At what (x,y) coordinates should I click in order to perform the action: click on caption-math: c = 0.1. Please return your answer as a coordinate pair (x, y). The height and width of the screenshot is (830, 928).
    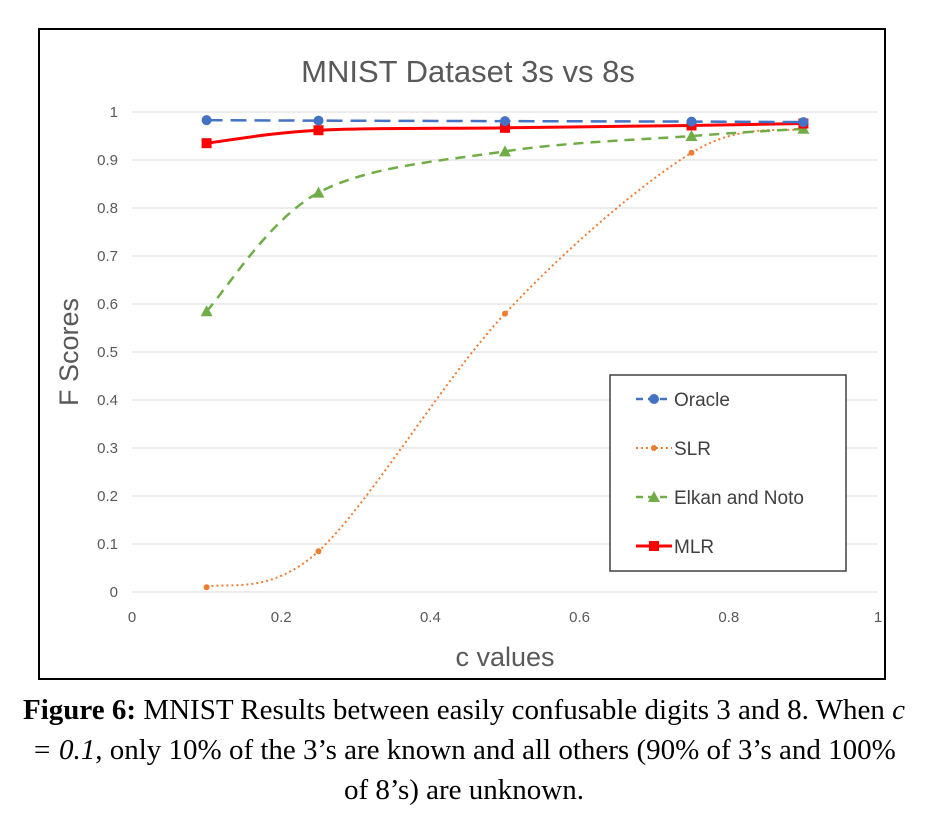
    Looking at the image, I should click on (468, 730).